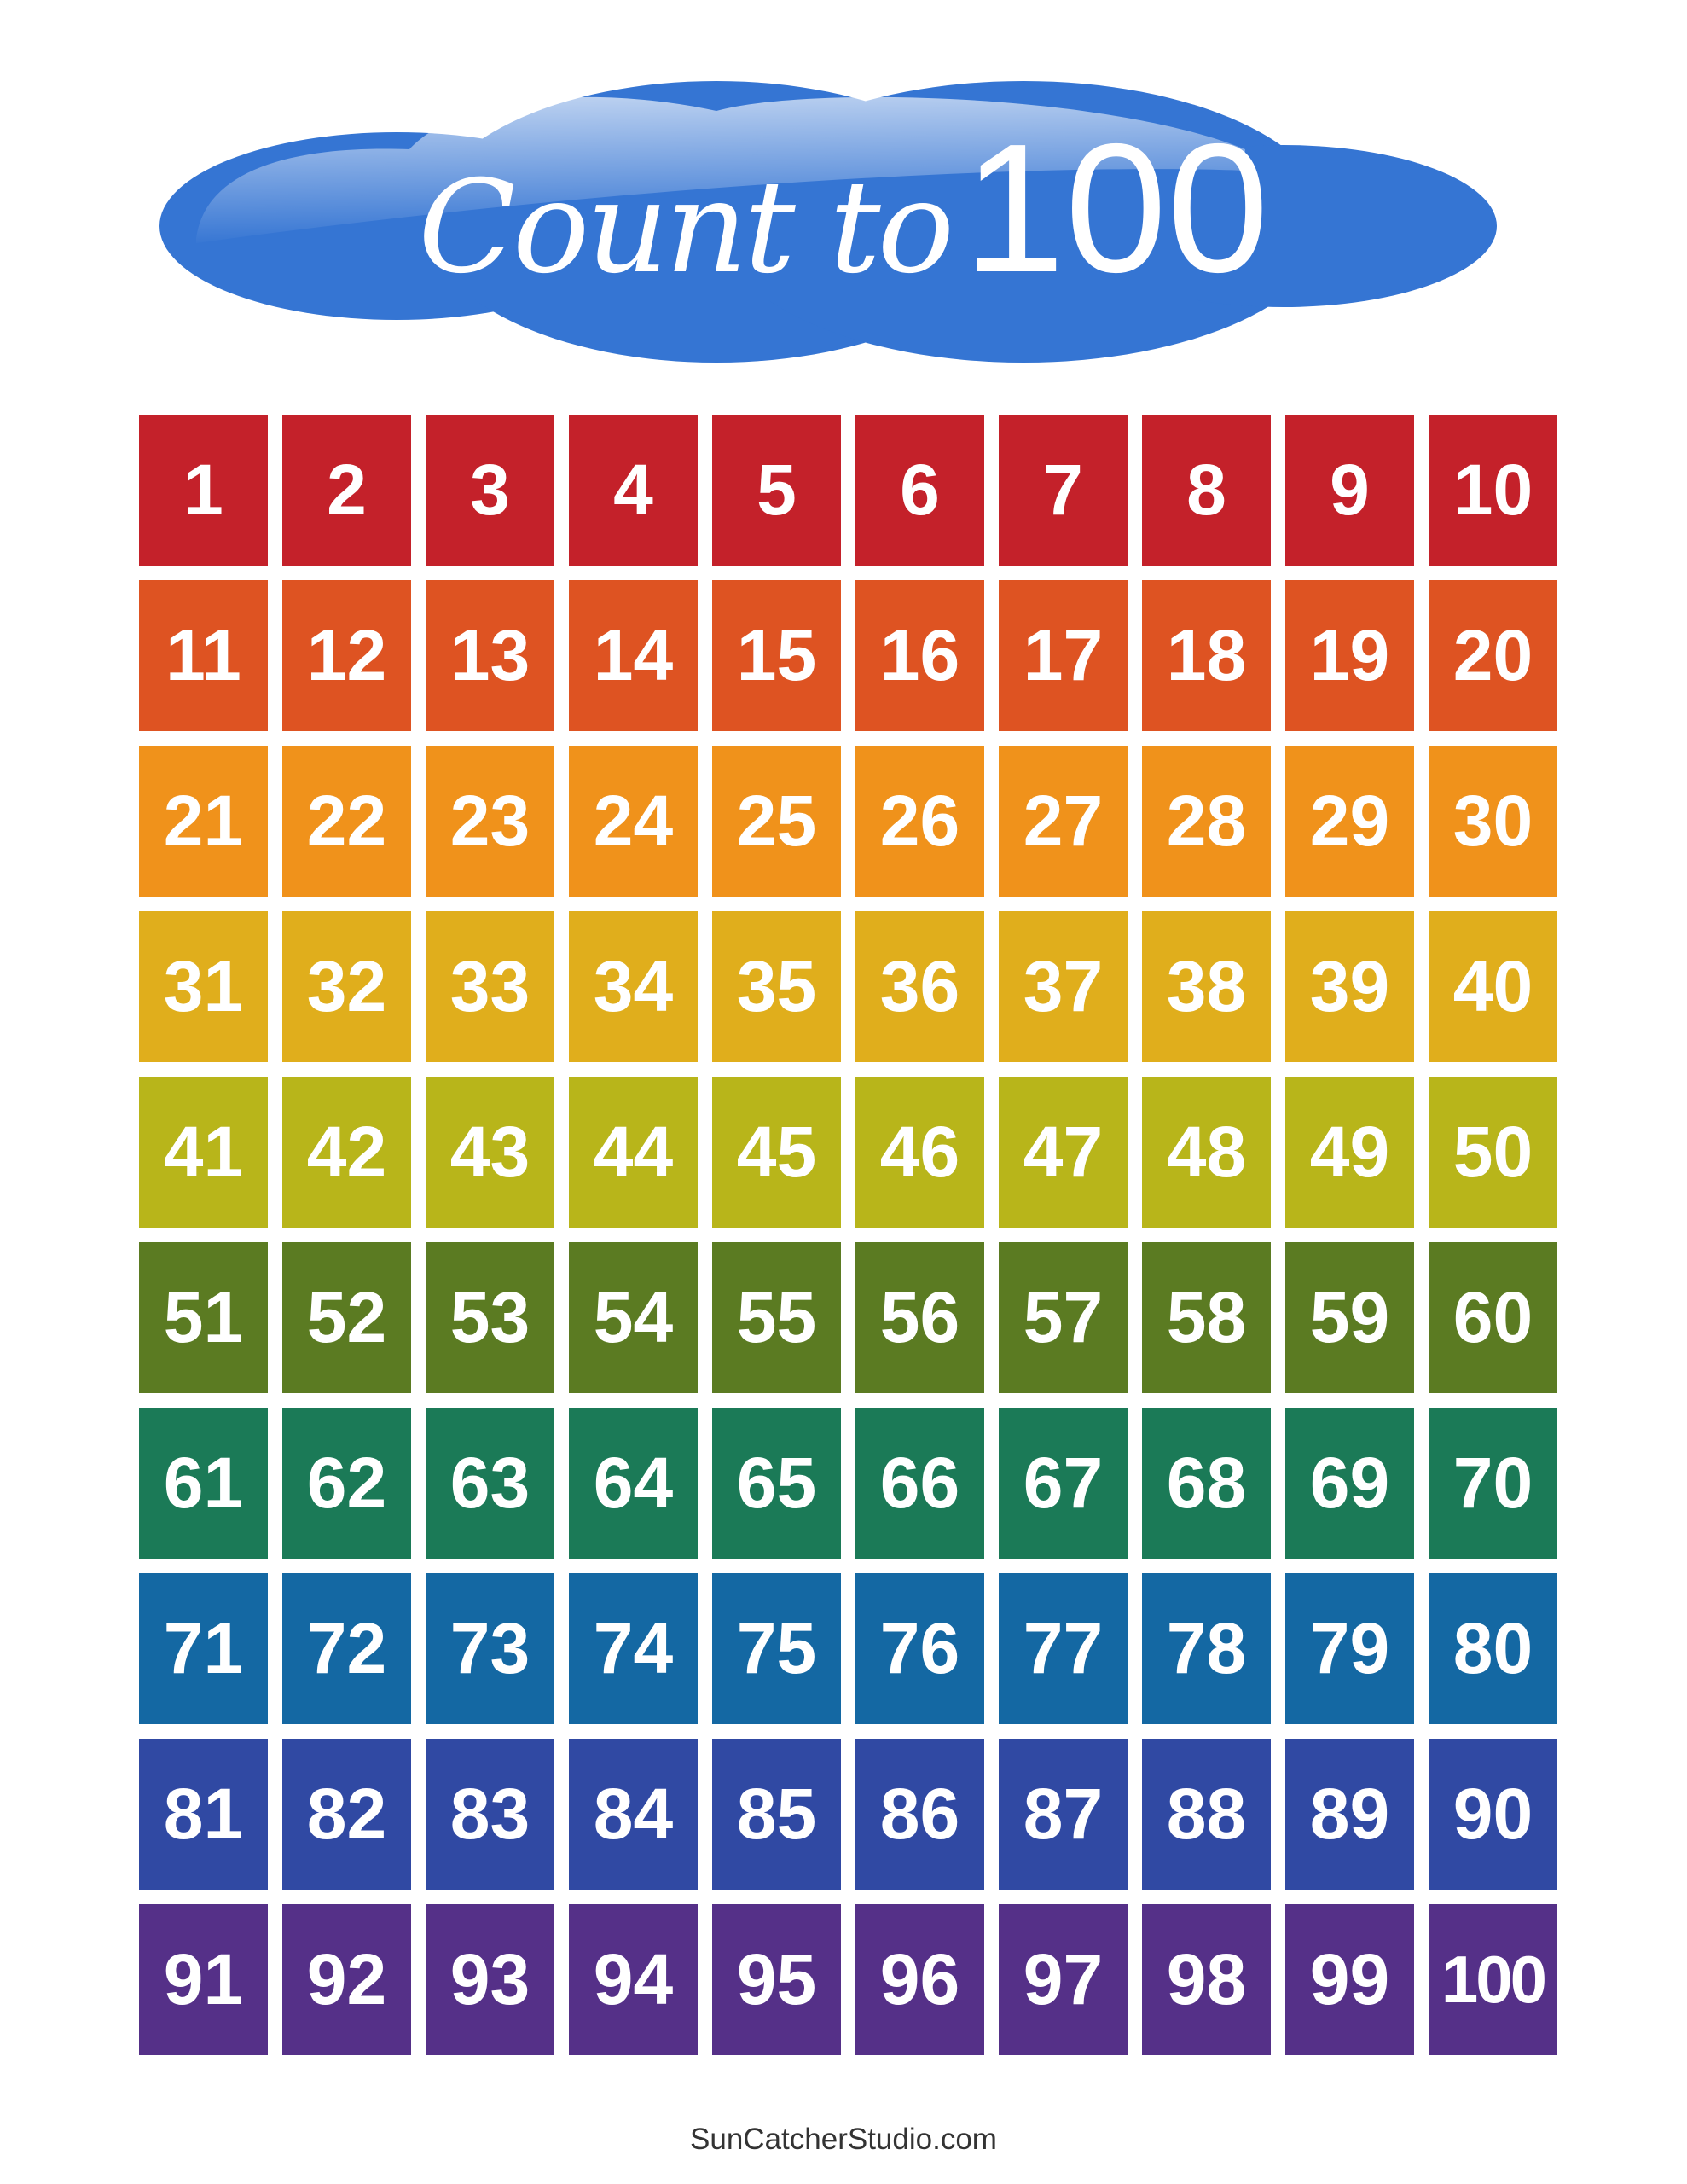 Image resolution: width=1687 pixels, height=2184 pixels. I want to click on number-cell-32: 32, so click(346, 987).